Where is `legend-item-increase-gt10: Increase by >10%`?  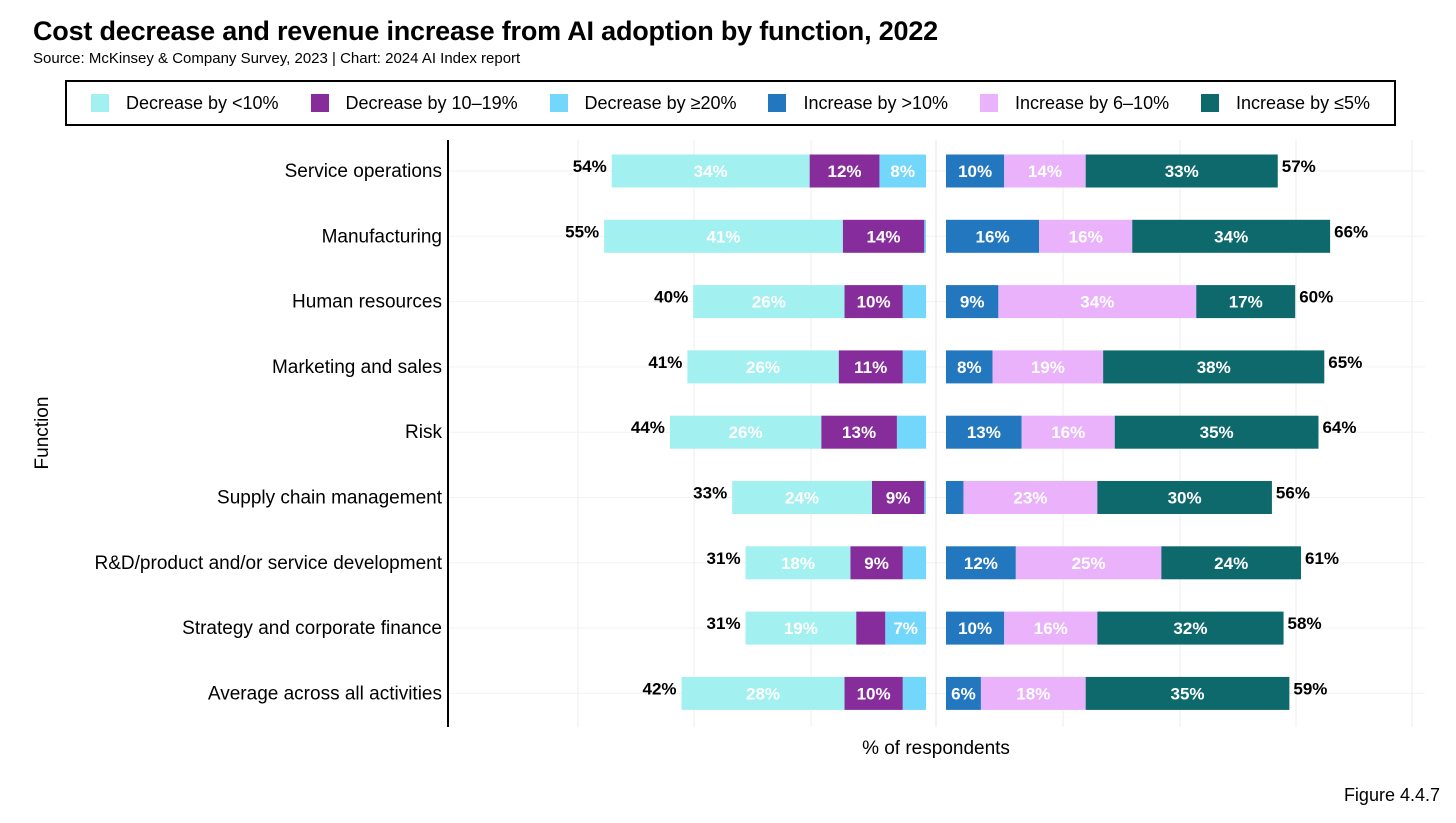
legend-item-increase-gt10: Increase by >10% is located at coordinates (858, 103).